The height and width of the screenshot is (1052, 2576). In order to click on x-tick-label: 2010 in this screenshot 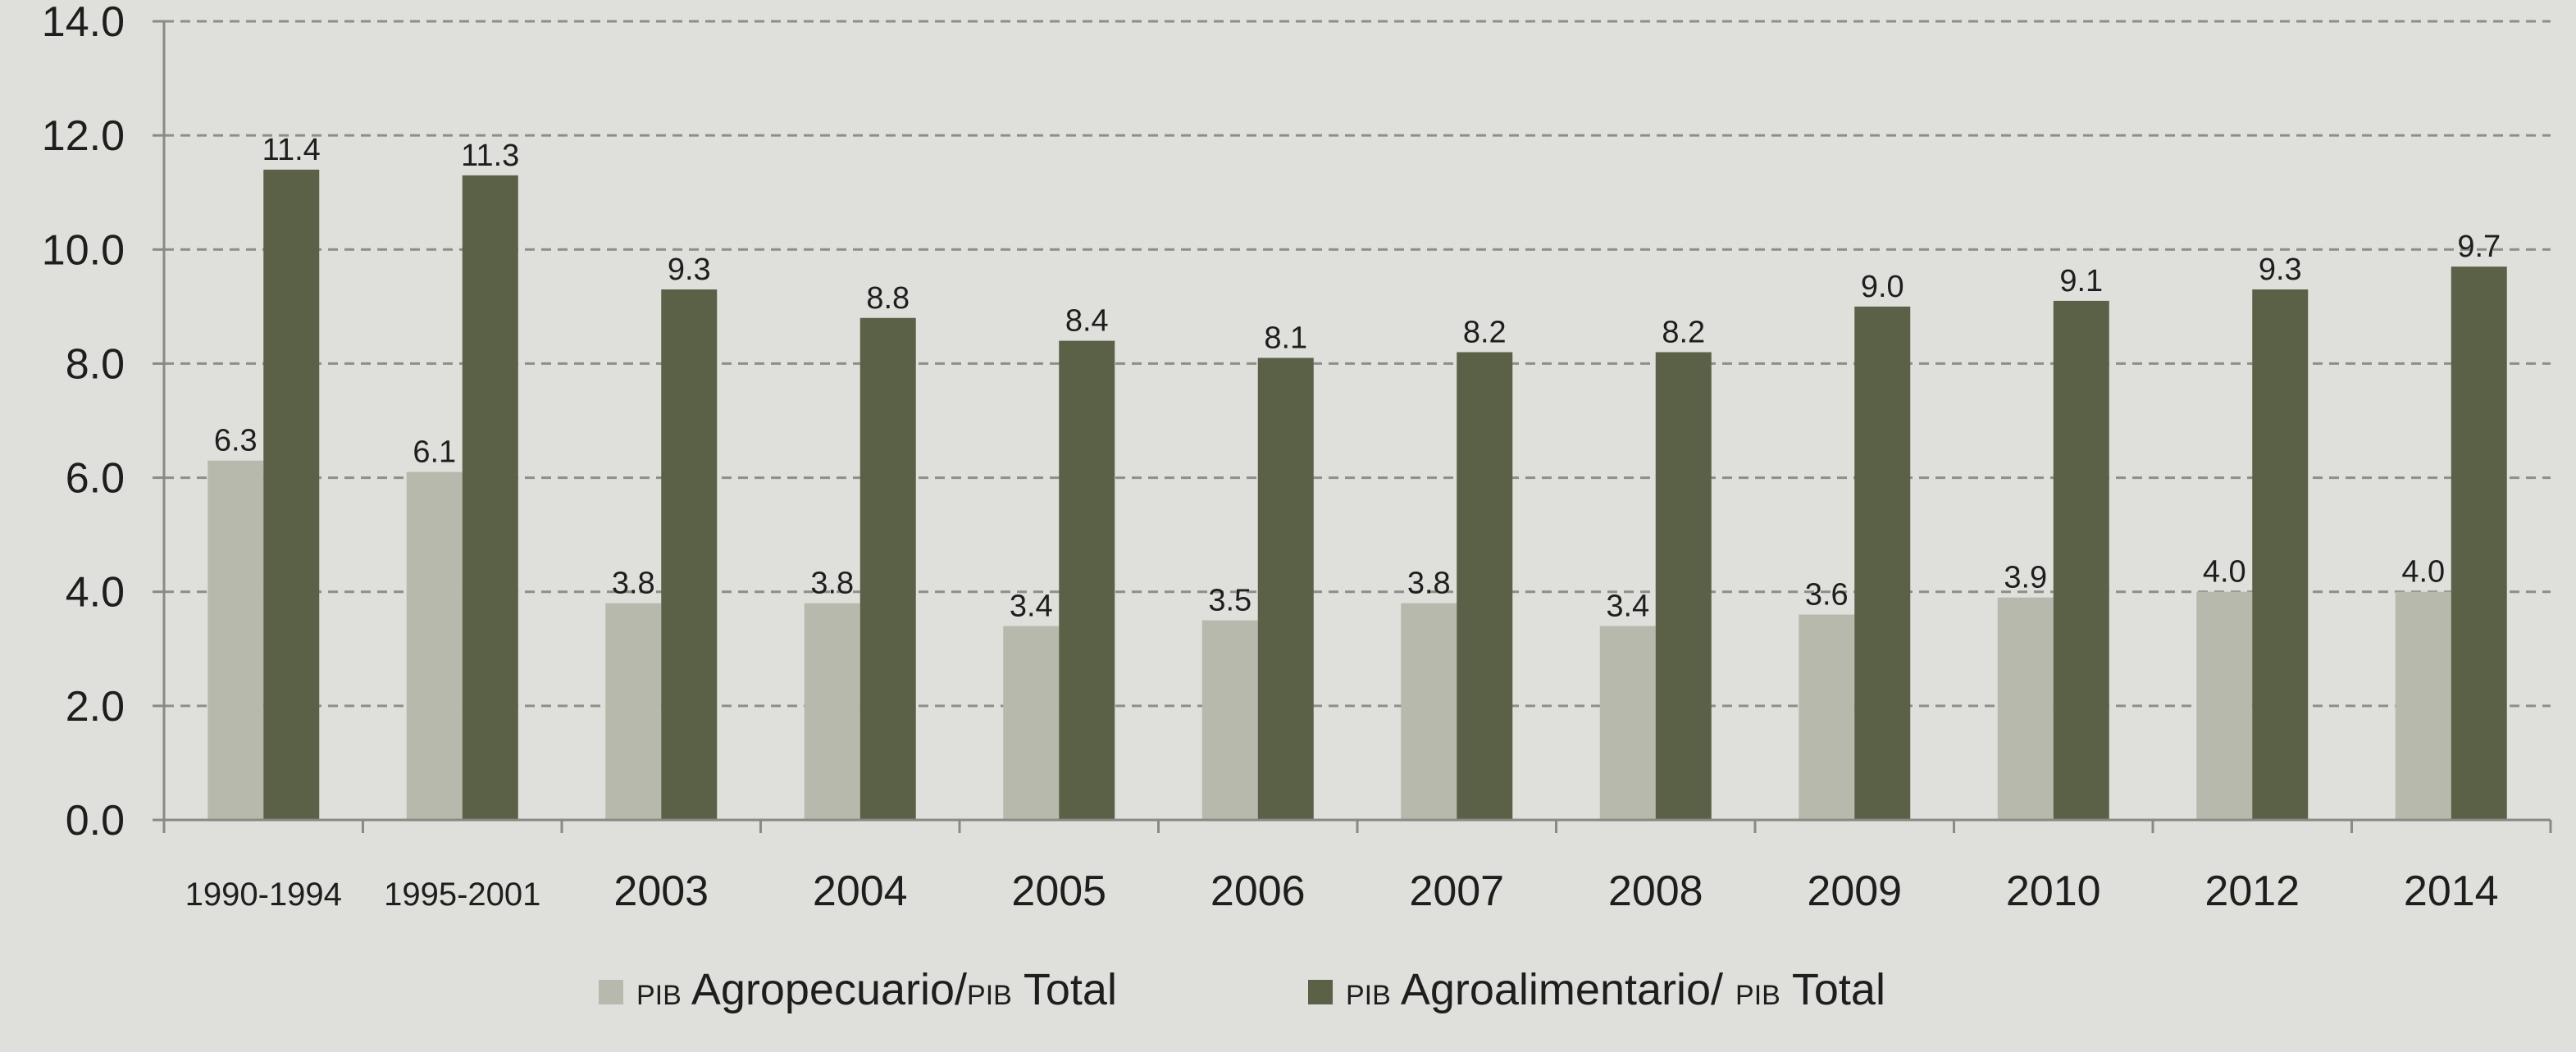, I will do `click(2053, 891)`.